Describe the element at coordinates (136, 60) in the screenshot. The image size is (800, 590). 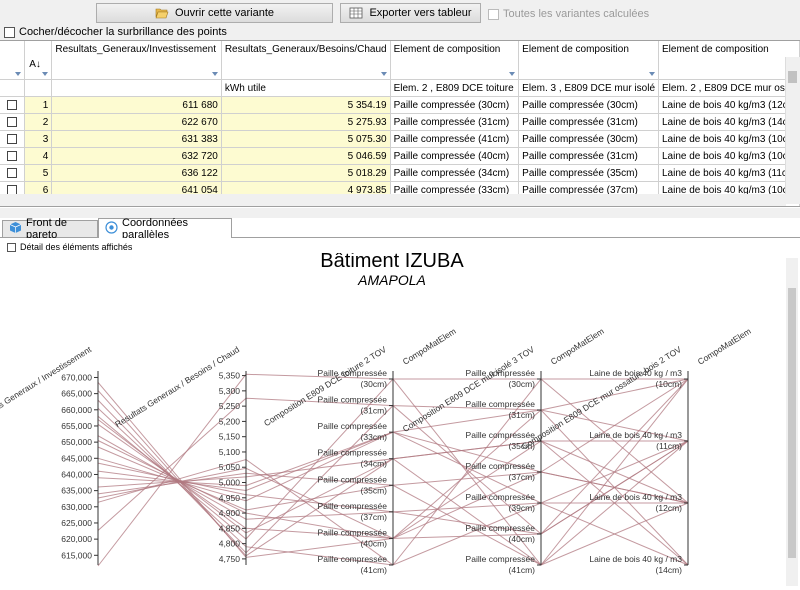
I see `column-header: Resultats_Generaux/Investissement` at that location.